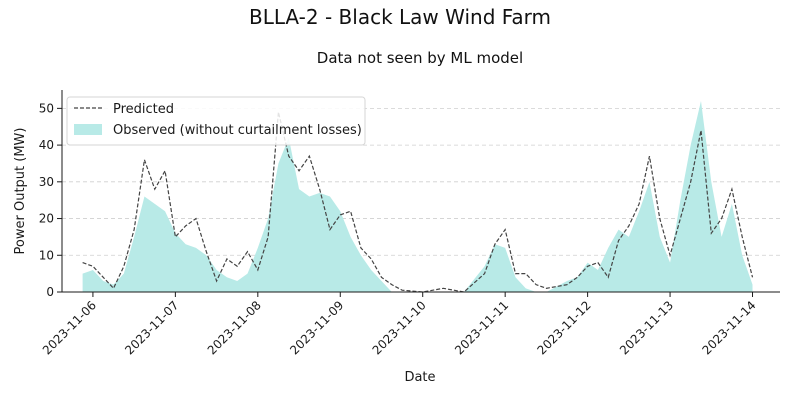 This screenshot has width=800, height=400. Describe the element at coordinates (728, 327) in the screenshot. I see `x-tick-label: 2023-11-14` at that location.